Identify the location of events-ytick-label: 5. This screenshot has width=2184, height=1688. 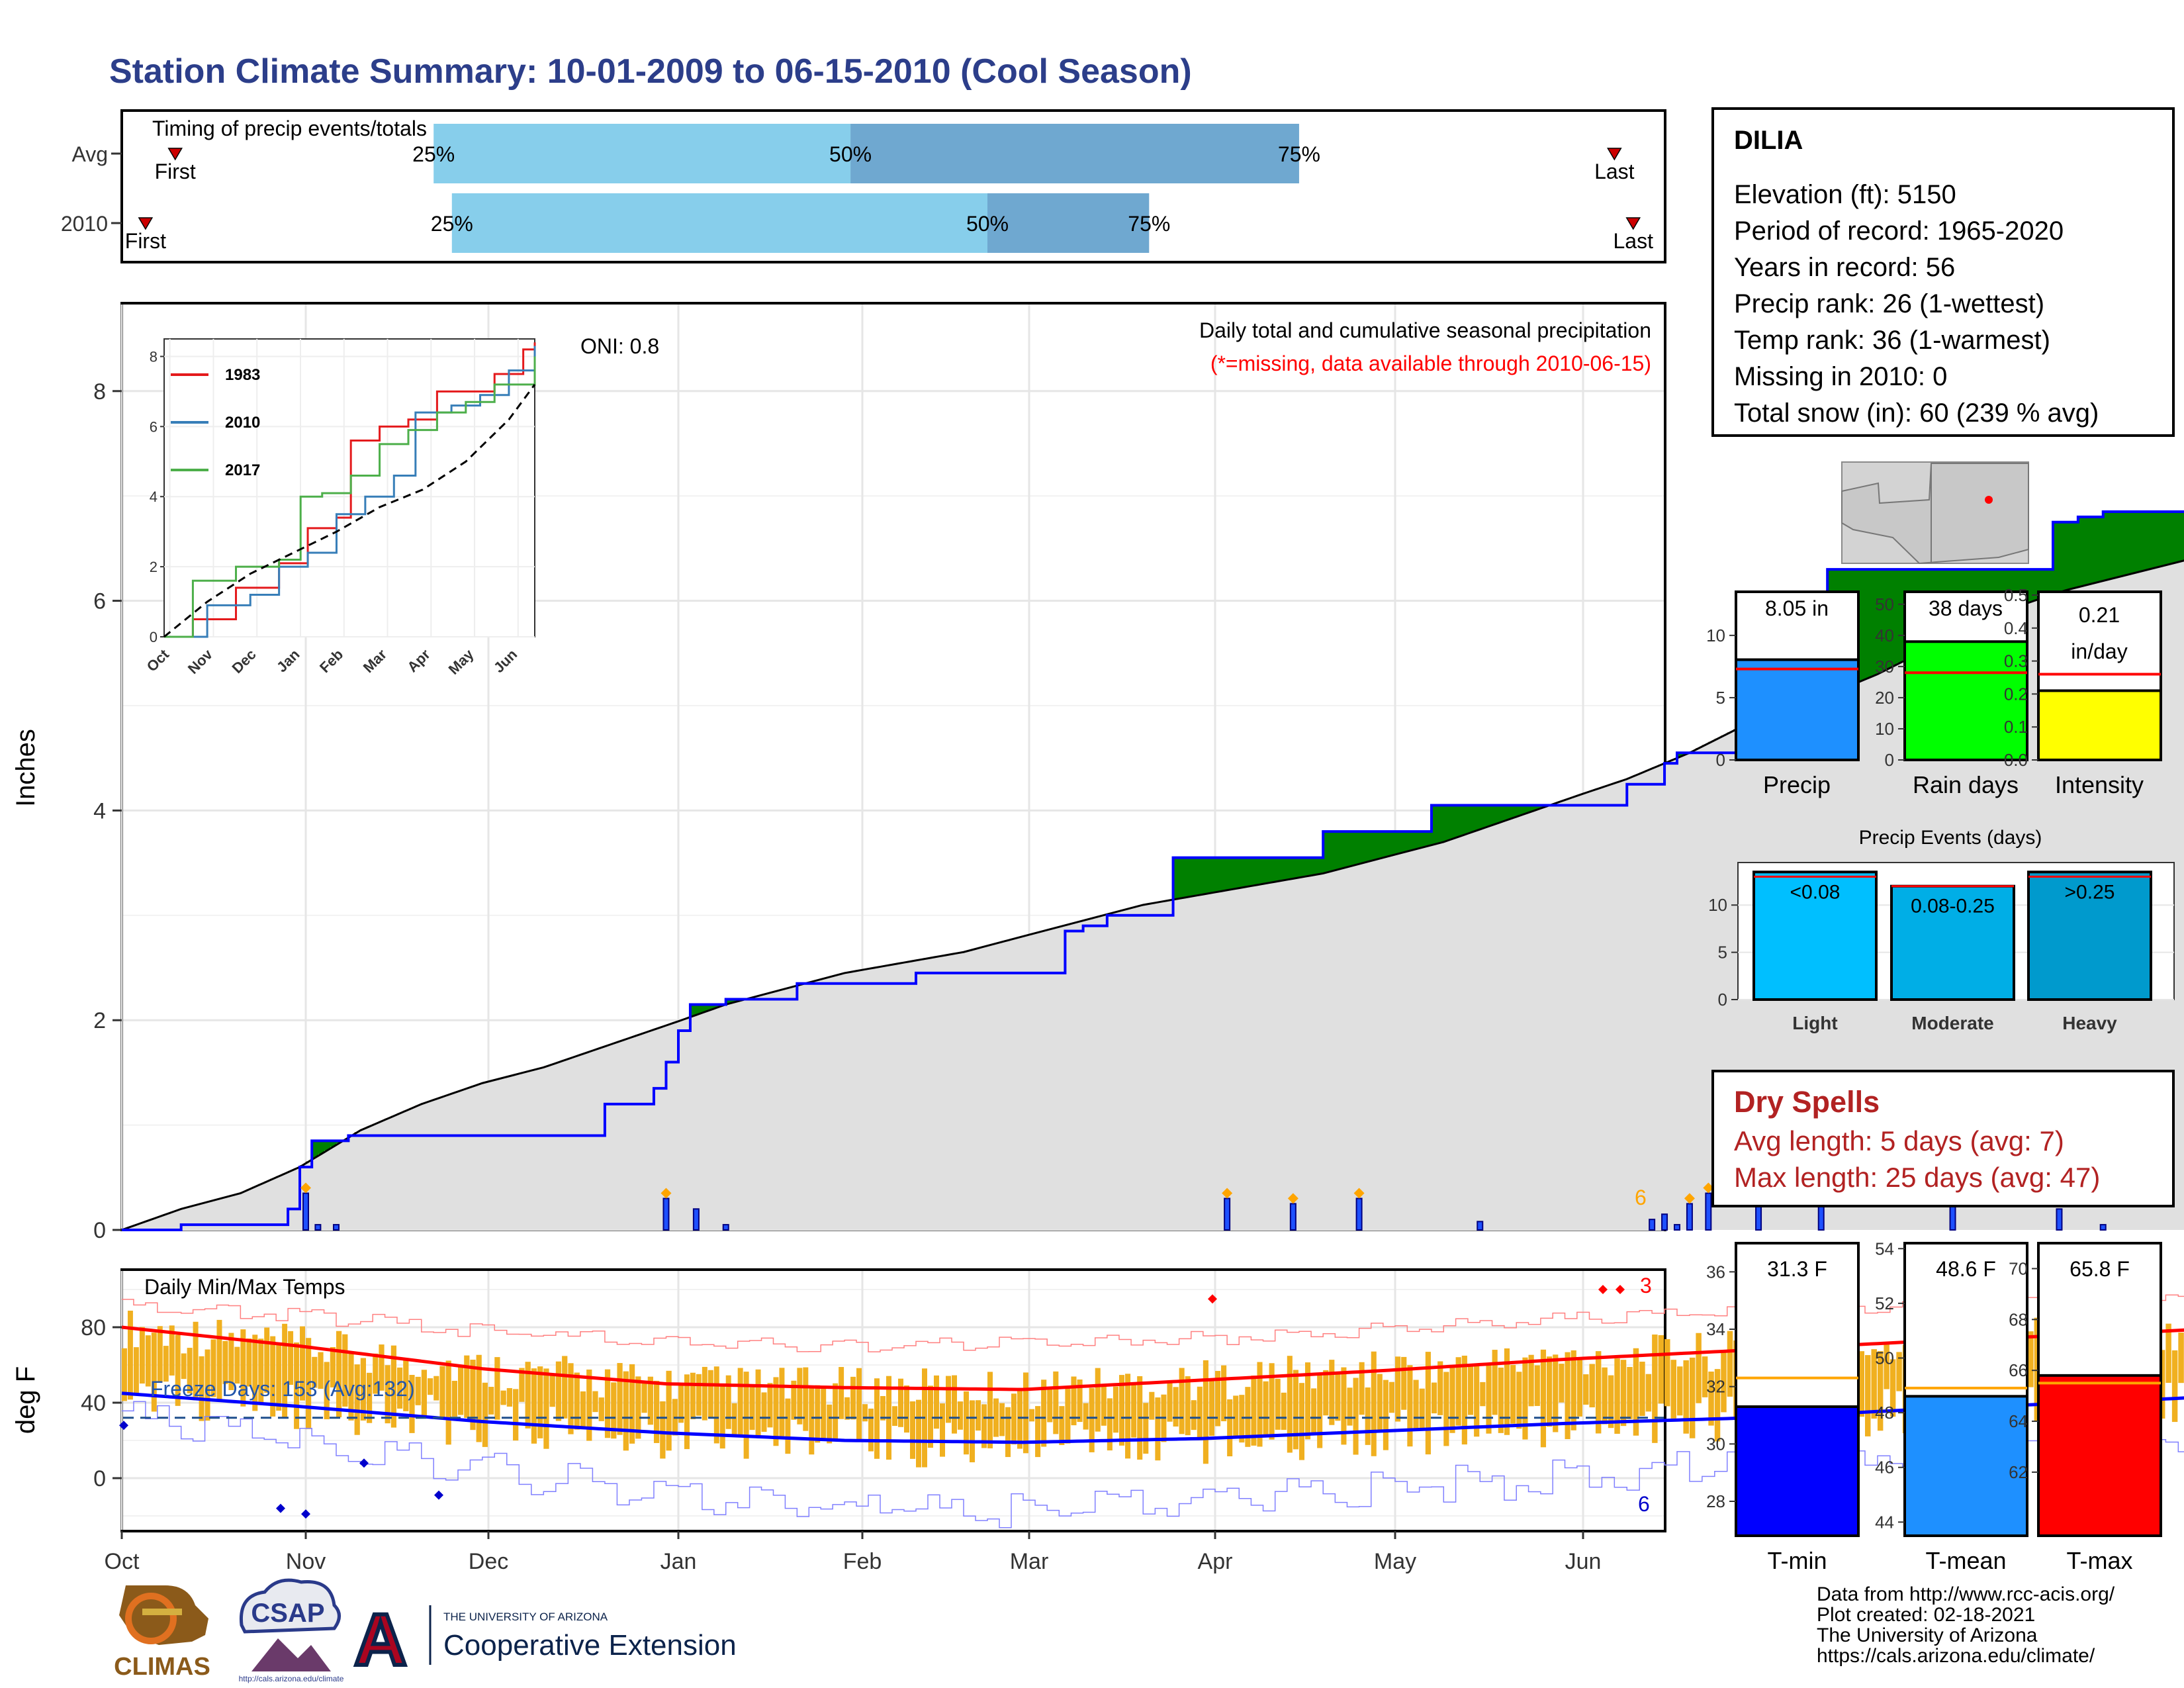
(1723, 952).